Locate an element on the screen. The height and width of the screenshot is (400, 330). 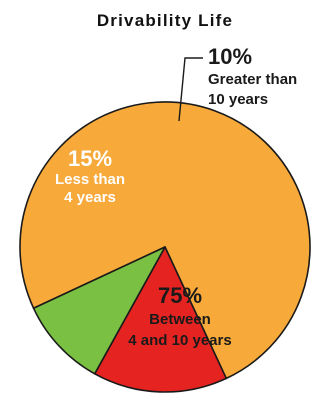
slice-description-label: Greater than is located at coordinates (252, 79).